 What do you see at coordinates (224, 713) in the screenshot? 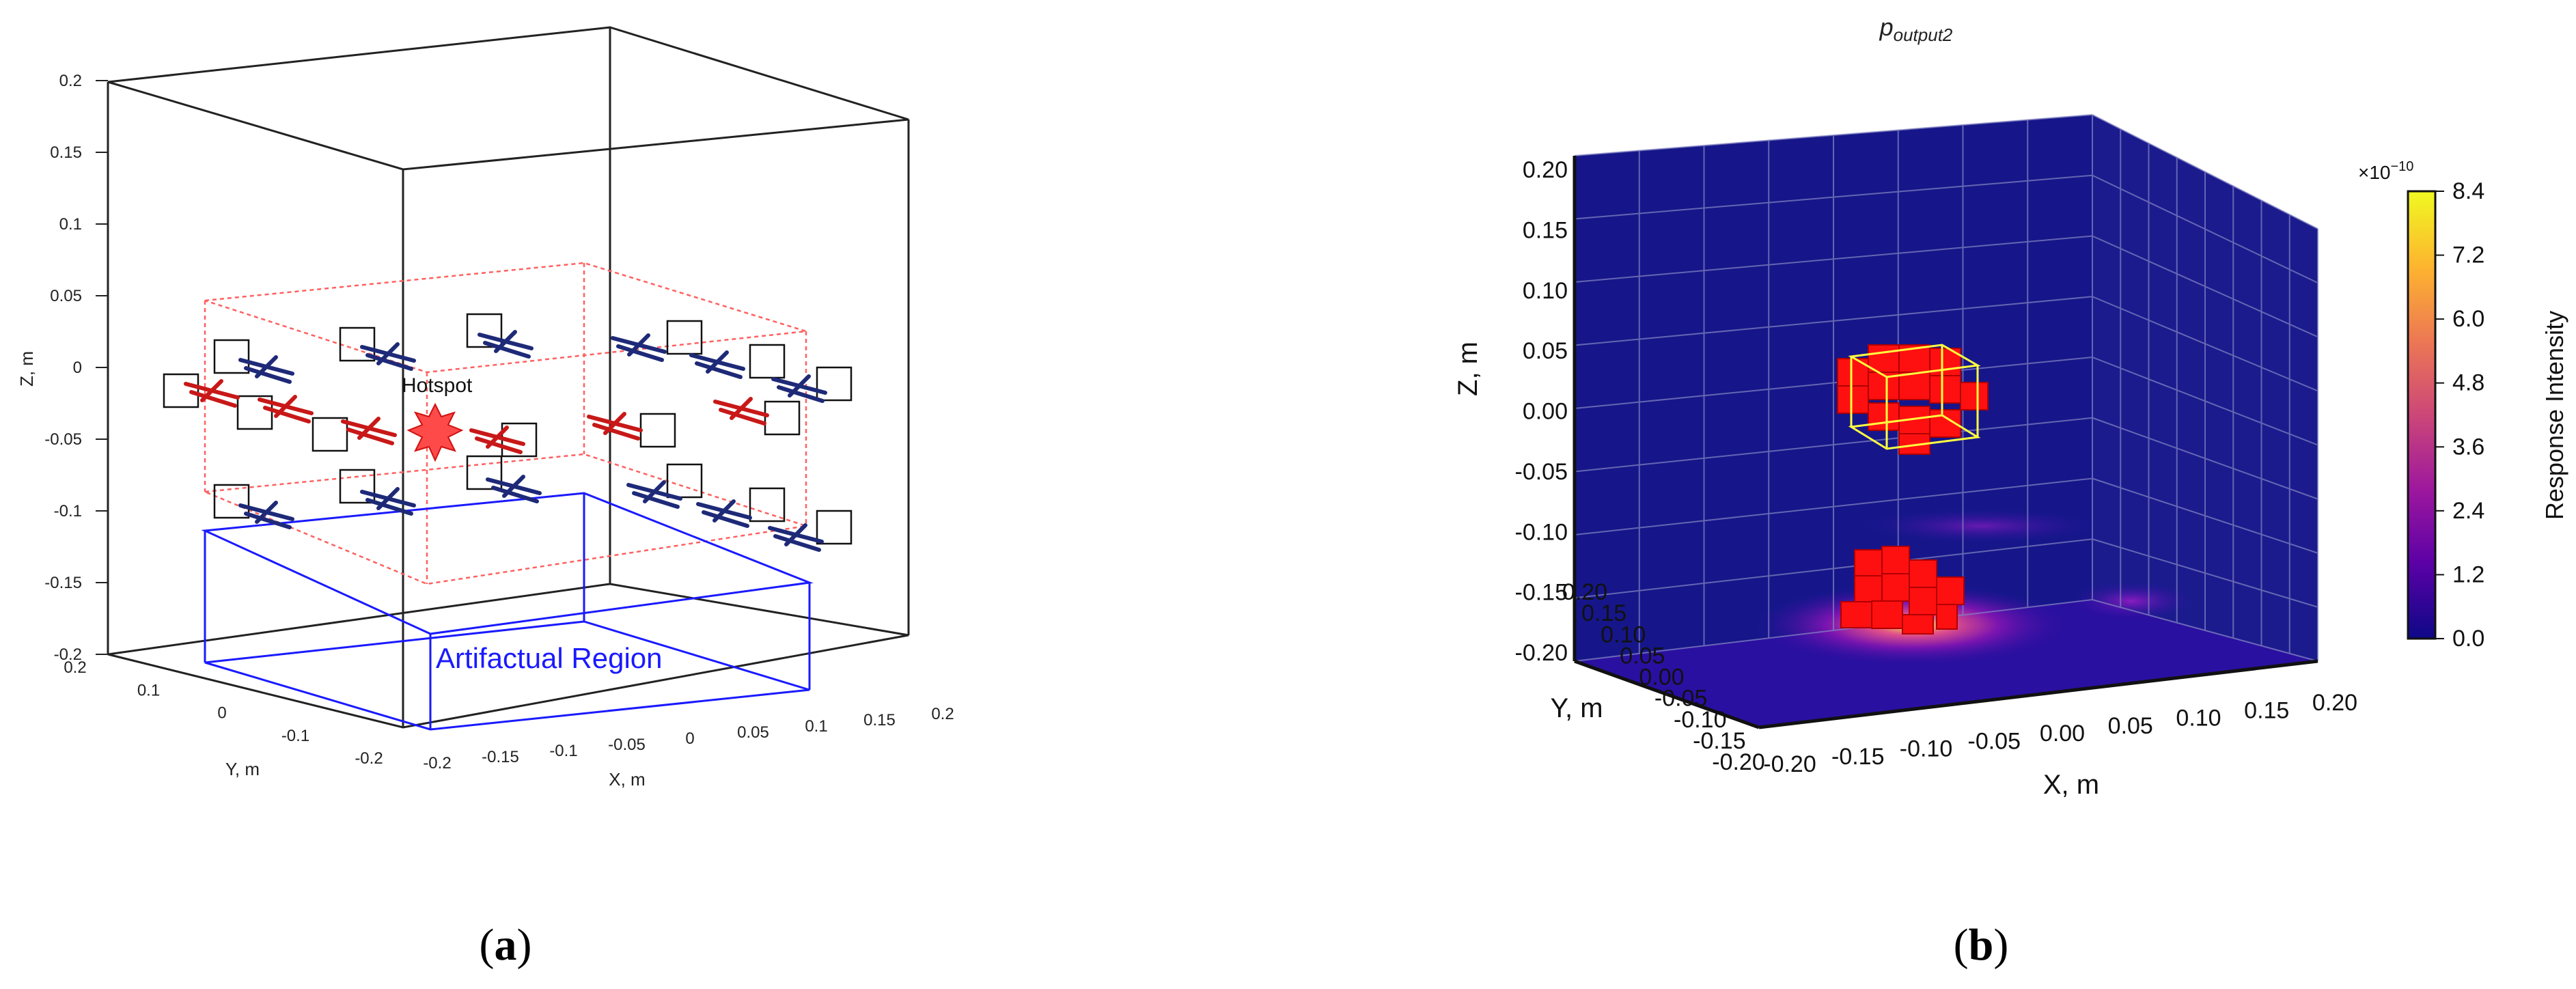
I see `y-axis-ticks: 0.2 0.1 0 -0.1 -0.2` at bounding box center [224, 713].